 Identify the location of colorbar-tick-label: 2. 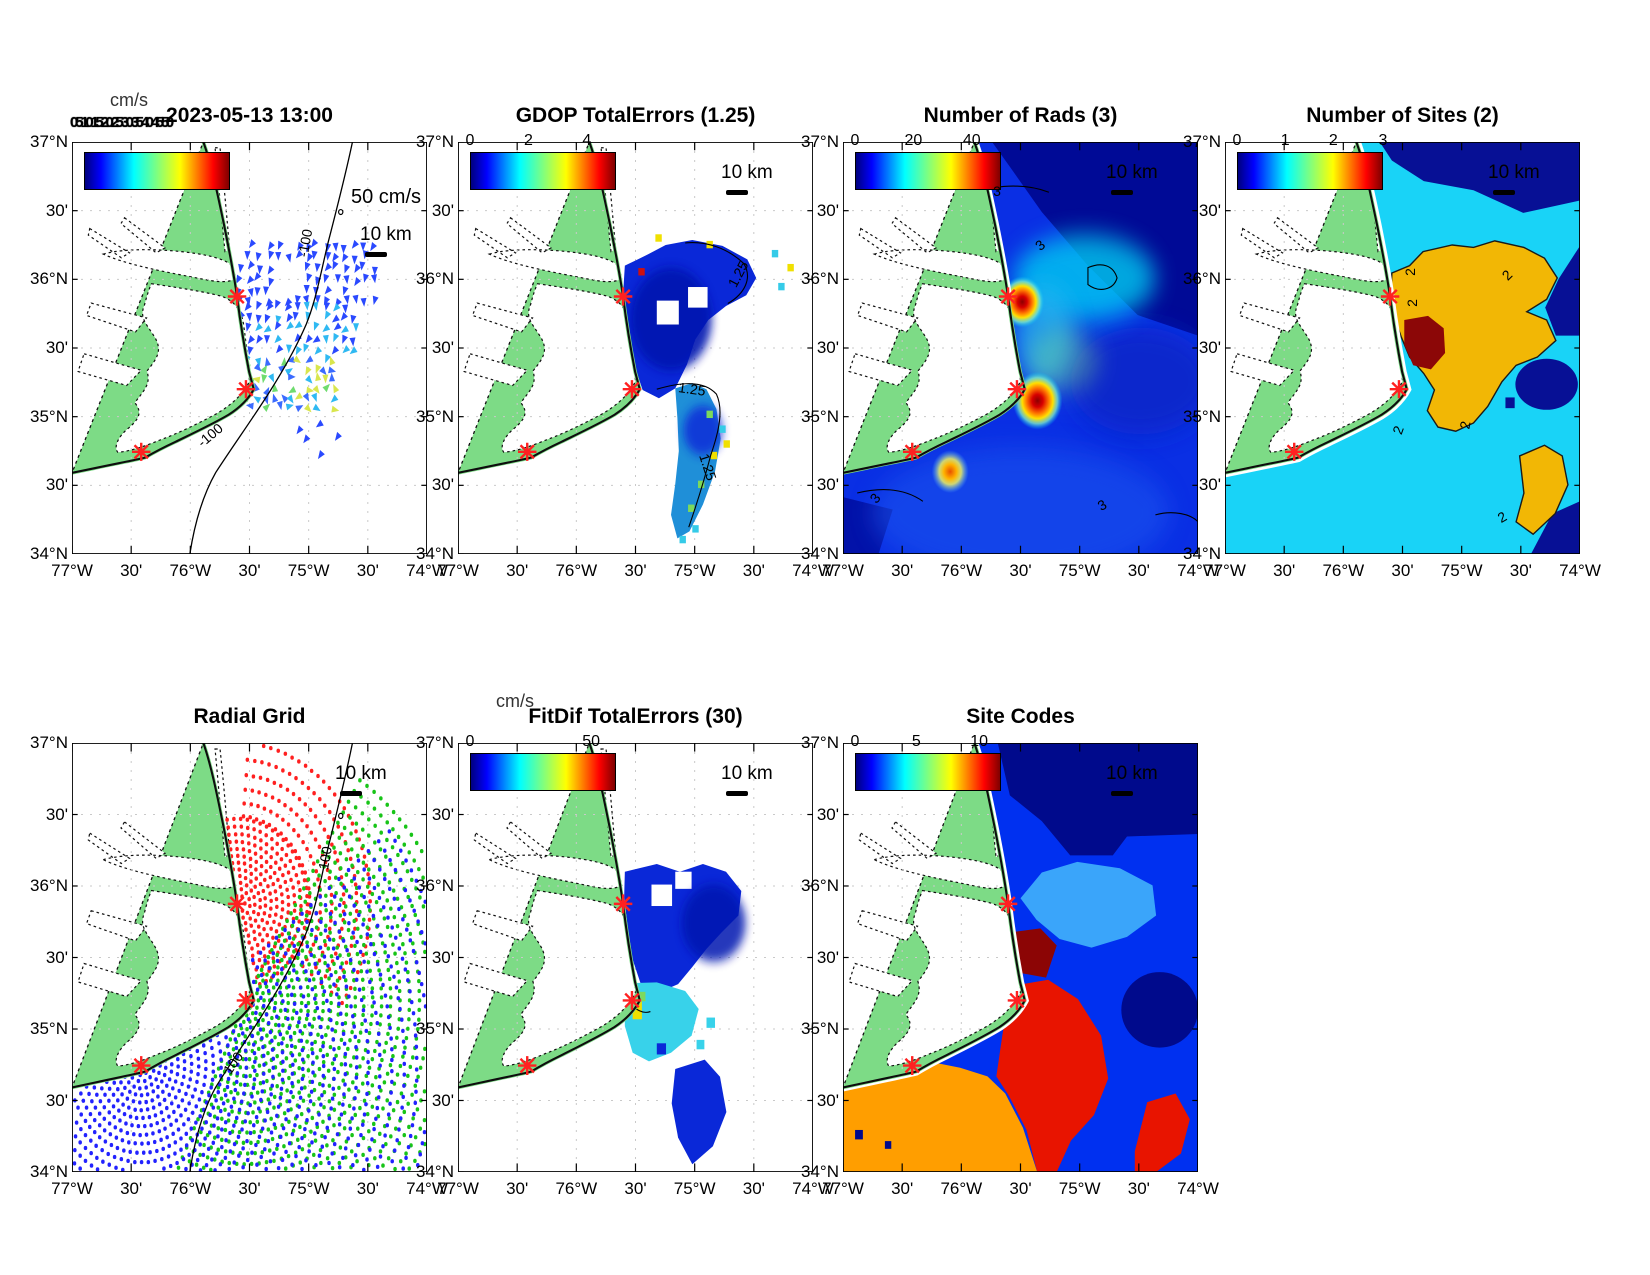
(528, 140).